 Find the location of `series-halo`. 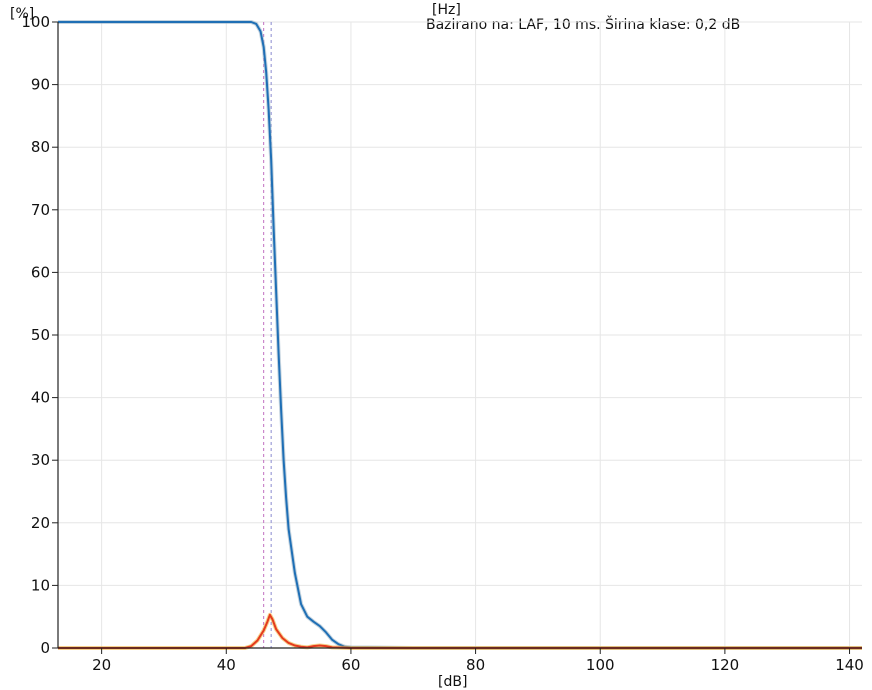

series-halo is located at coordinates (460, 631).